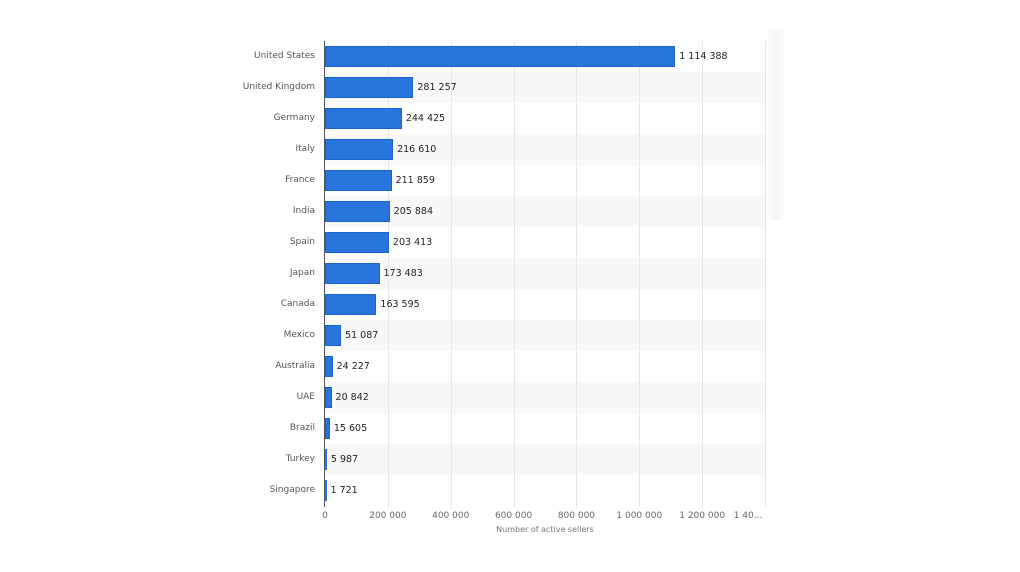 This screenshot has width=1020, height=572. I want to click on category-label: Spain, so click(302, 242).